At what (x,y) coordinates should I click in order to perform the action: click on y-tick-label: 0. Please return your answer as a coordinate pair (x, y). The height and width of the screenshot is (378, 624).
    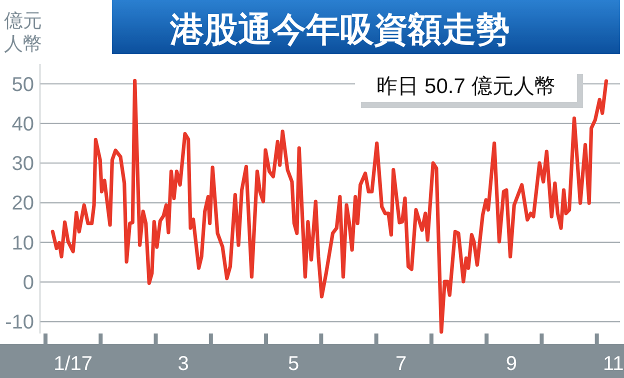
    Looking at the image, I should click on (28, 283).